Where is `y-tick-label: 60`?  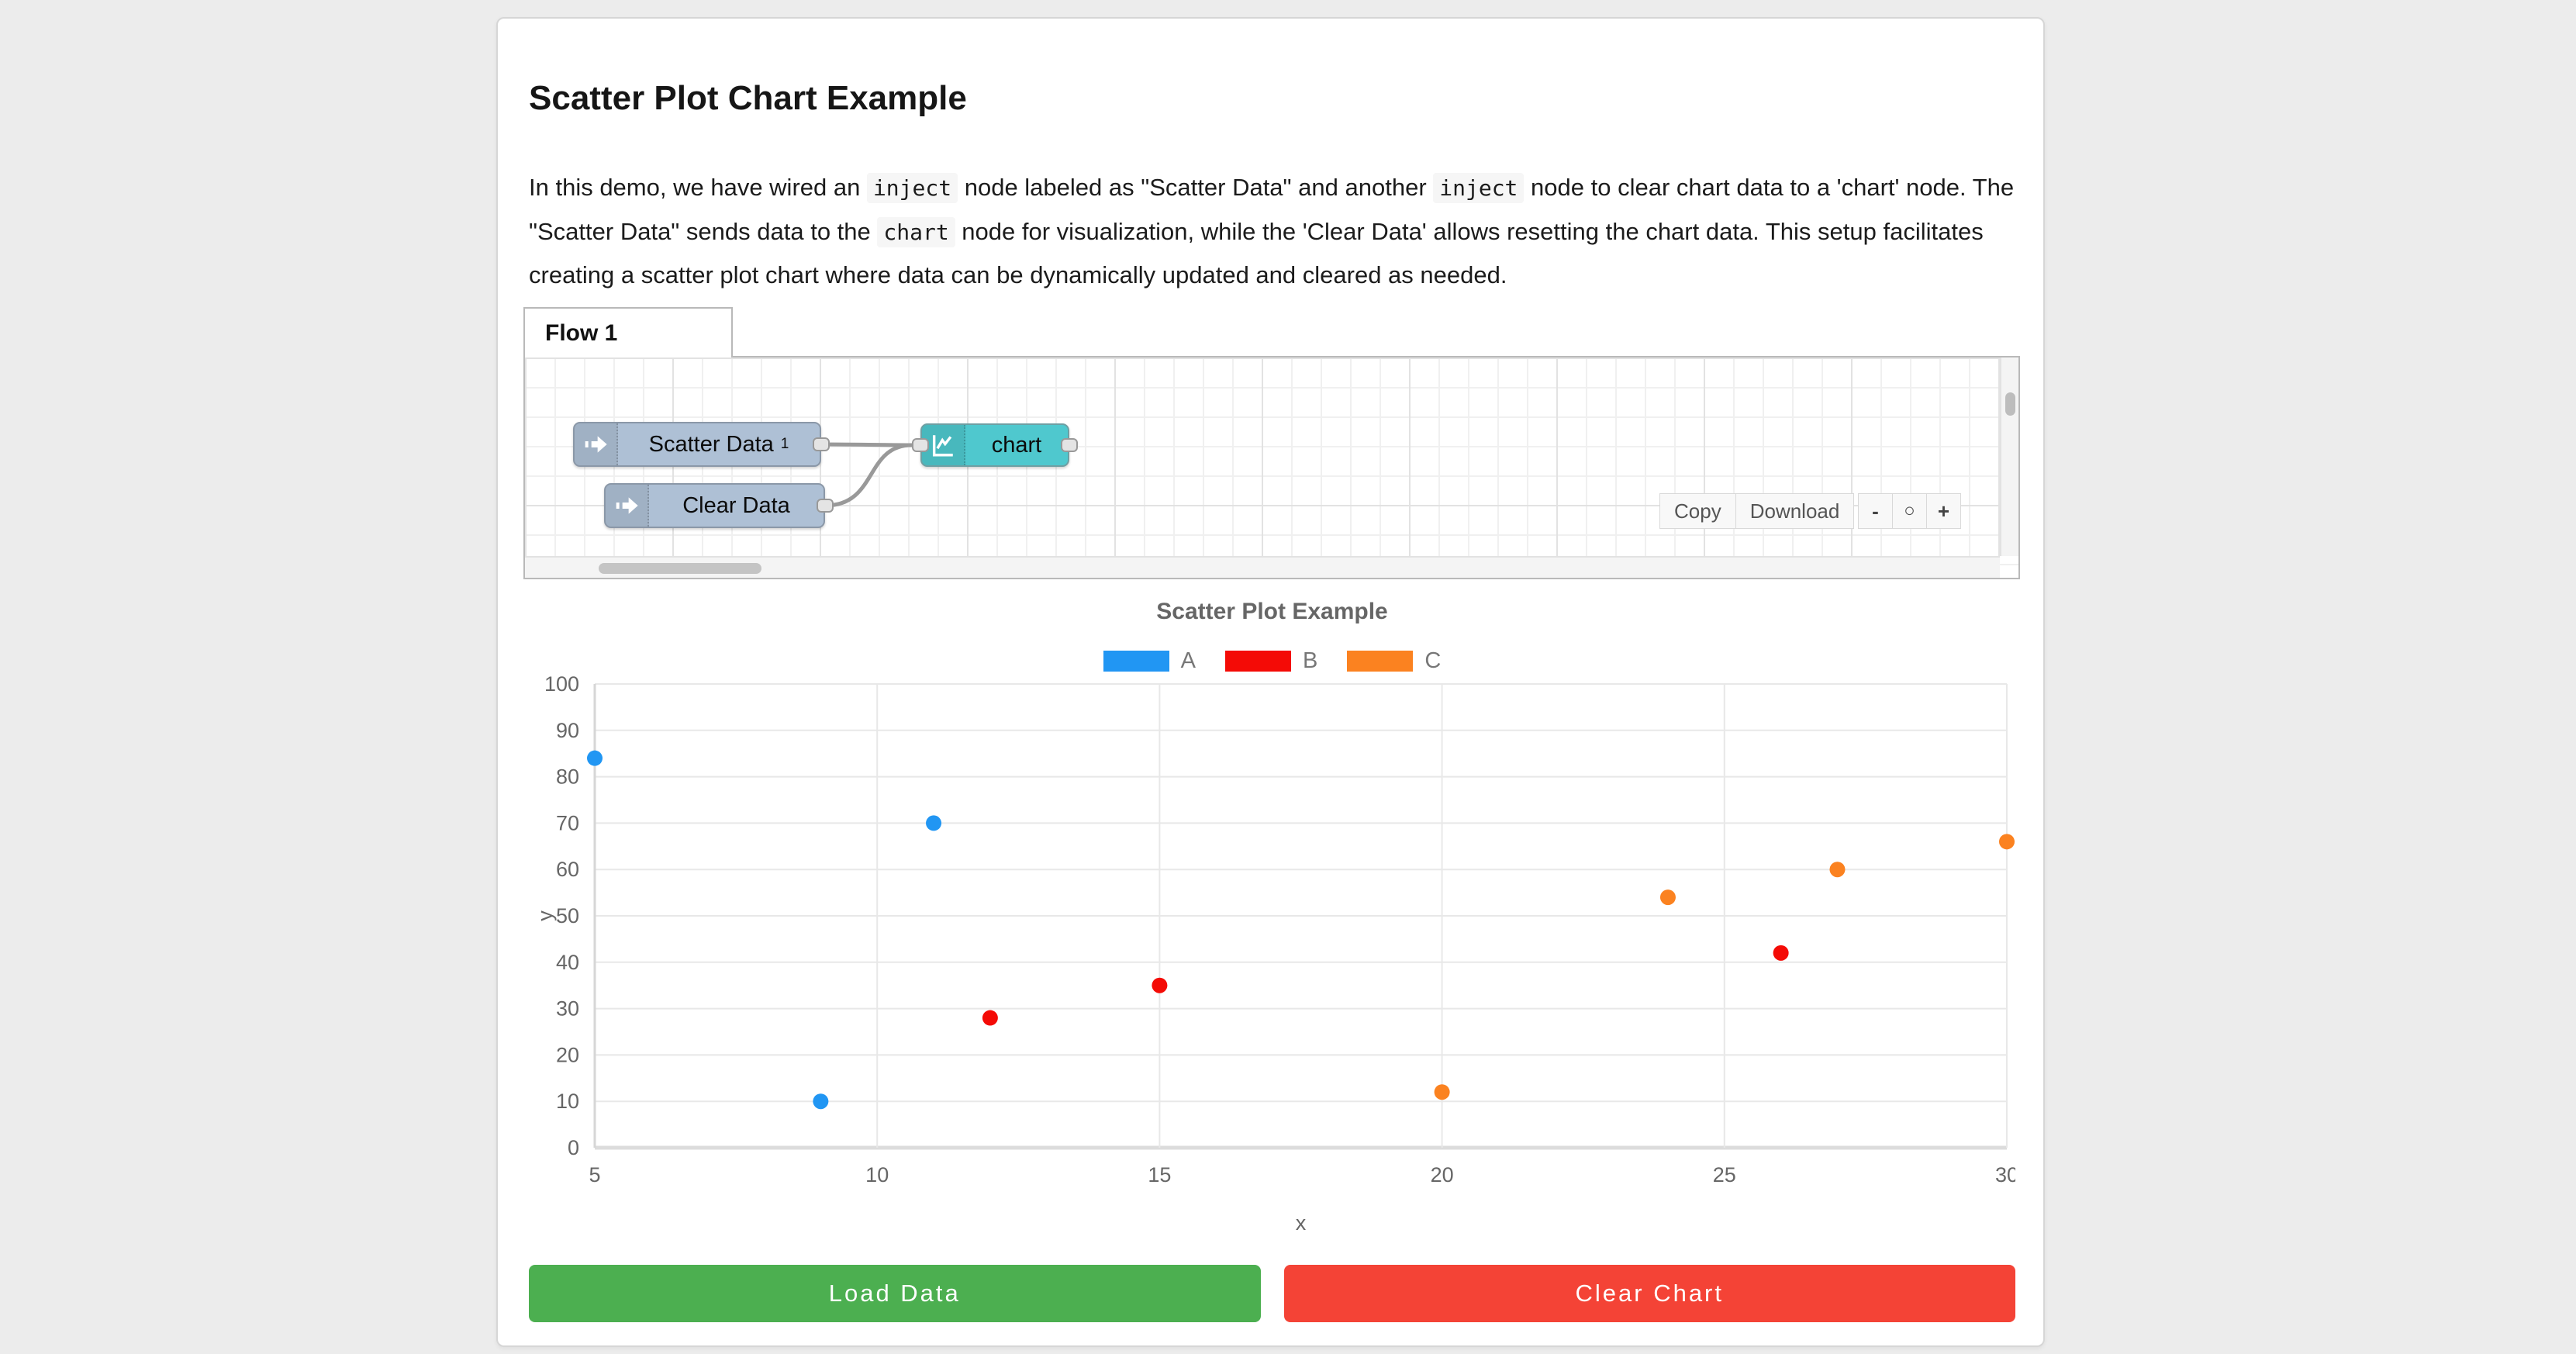
y-tick-label: 60 is located at coordinates (567, 869).